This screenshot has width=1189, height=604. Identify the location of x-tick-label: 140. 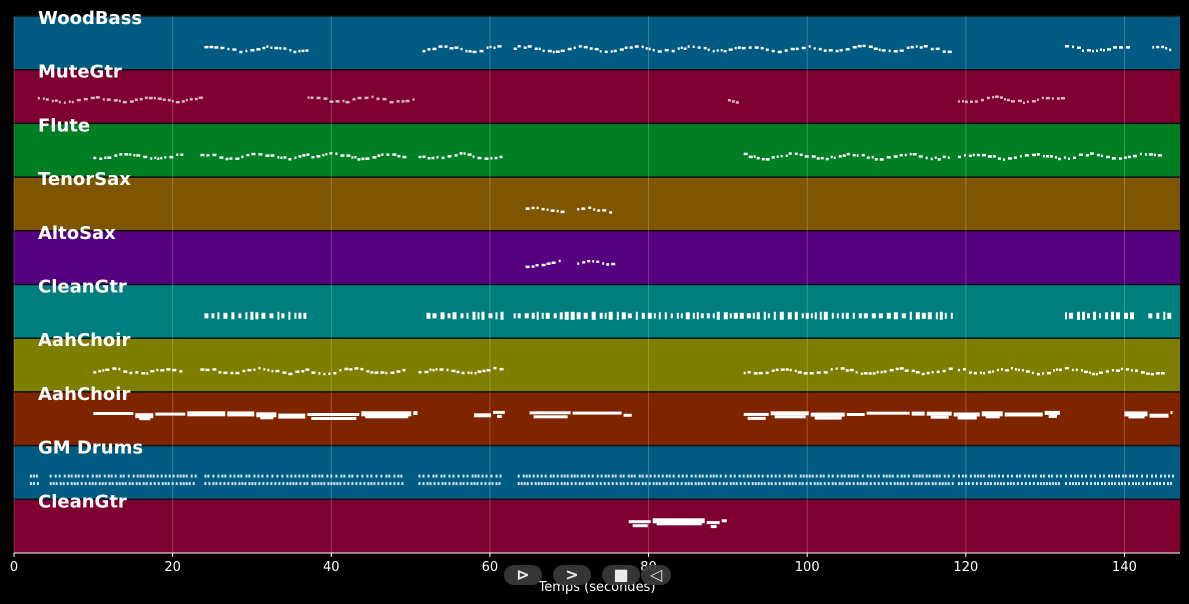
(1124, 567).